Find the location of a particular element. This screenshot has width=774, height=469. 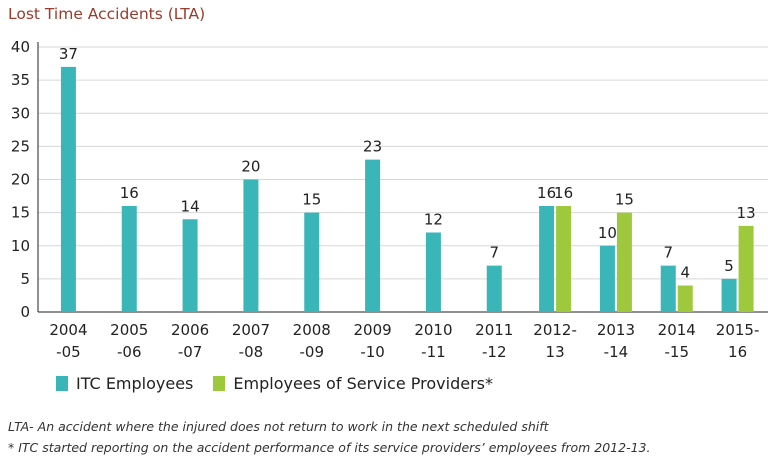

x-tick-label-2-line2: -07 is located at coordinates (190, 352).